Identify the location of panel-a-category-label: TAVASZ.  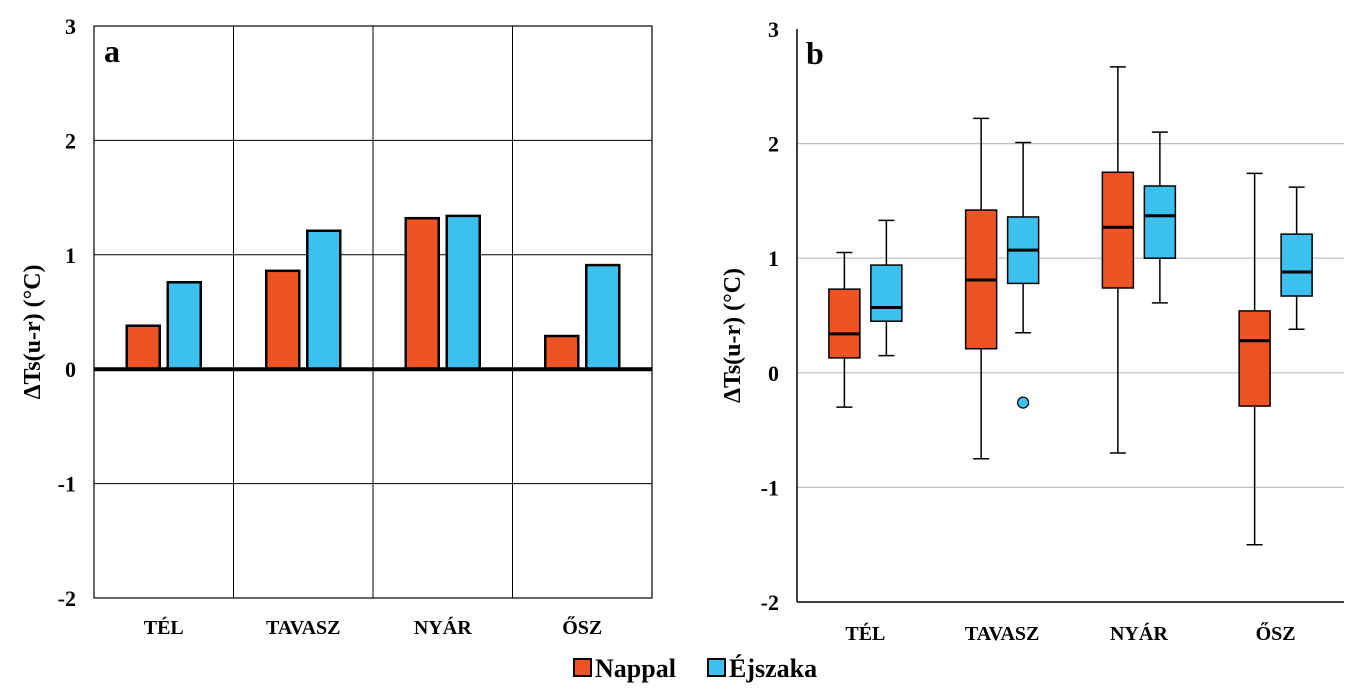
(303, 628).